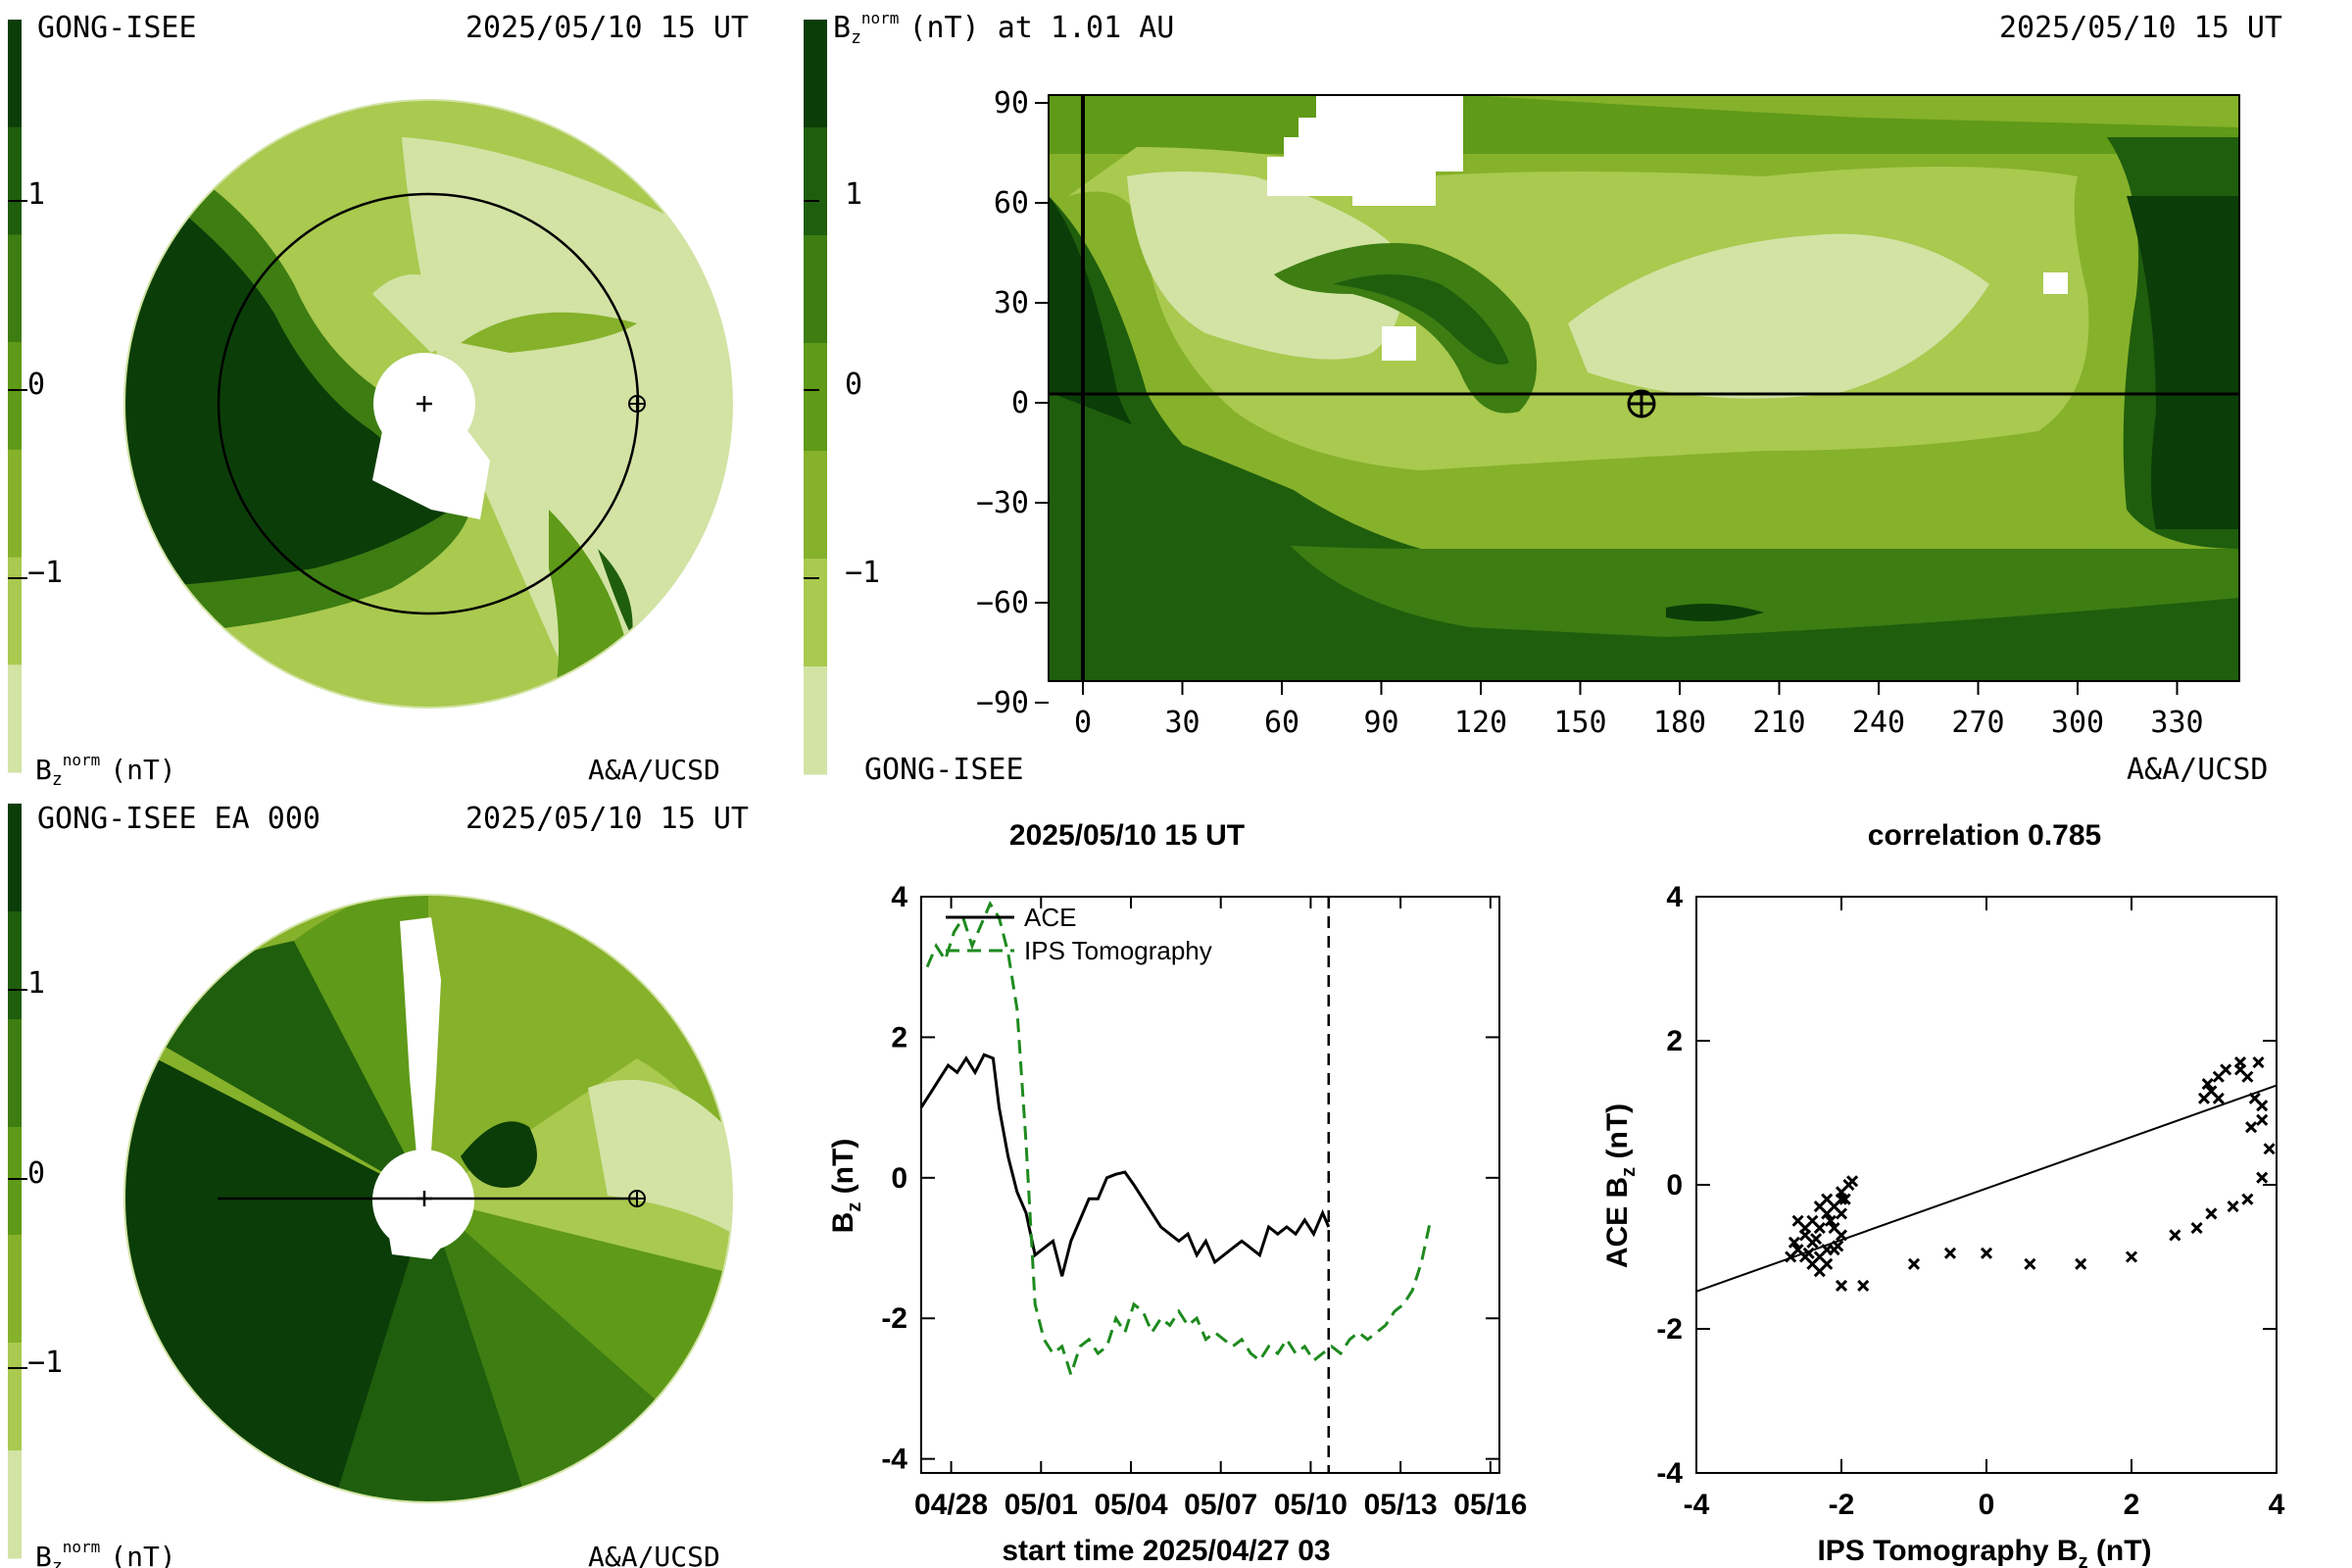  Describe the element at coordinates (1041, 1505) in the screenshot. I see `timeseries-x-tick-label: 05/01` at that location.